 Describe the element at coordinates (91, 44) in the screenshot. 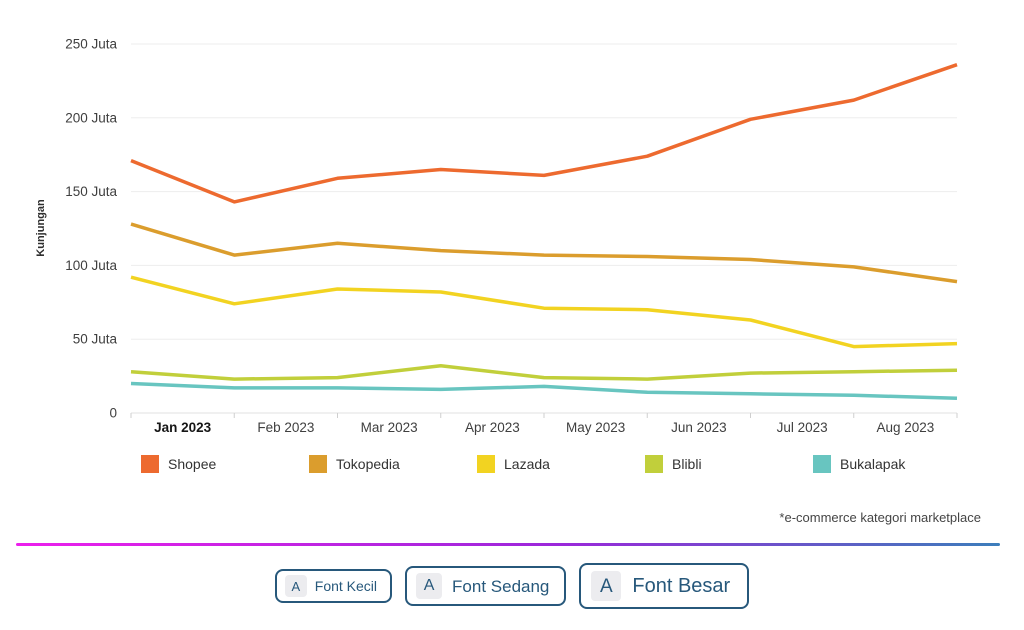

I see `y-tick-label: 250 Juta` at that location.